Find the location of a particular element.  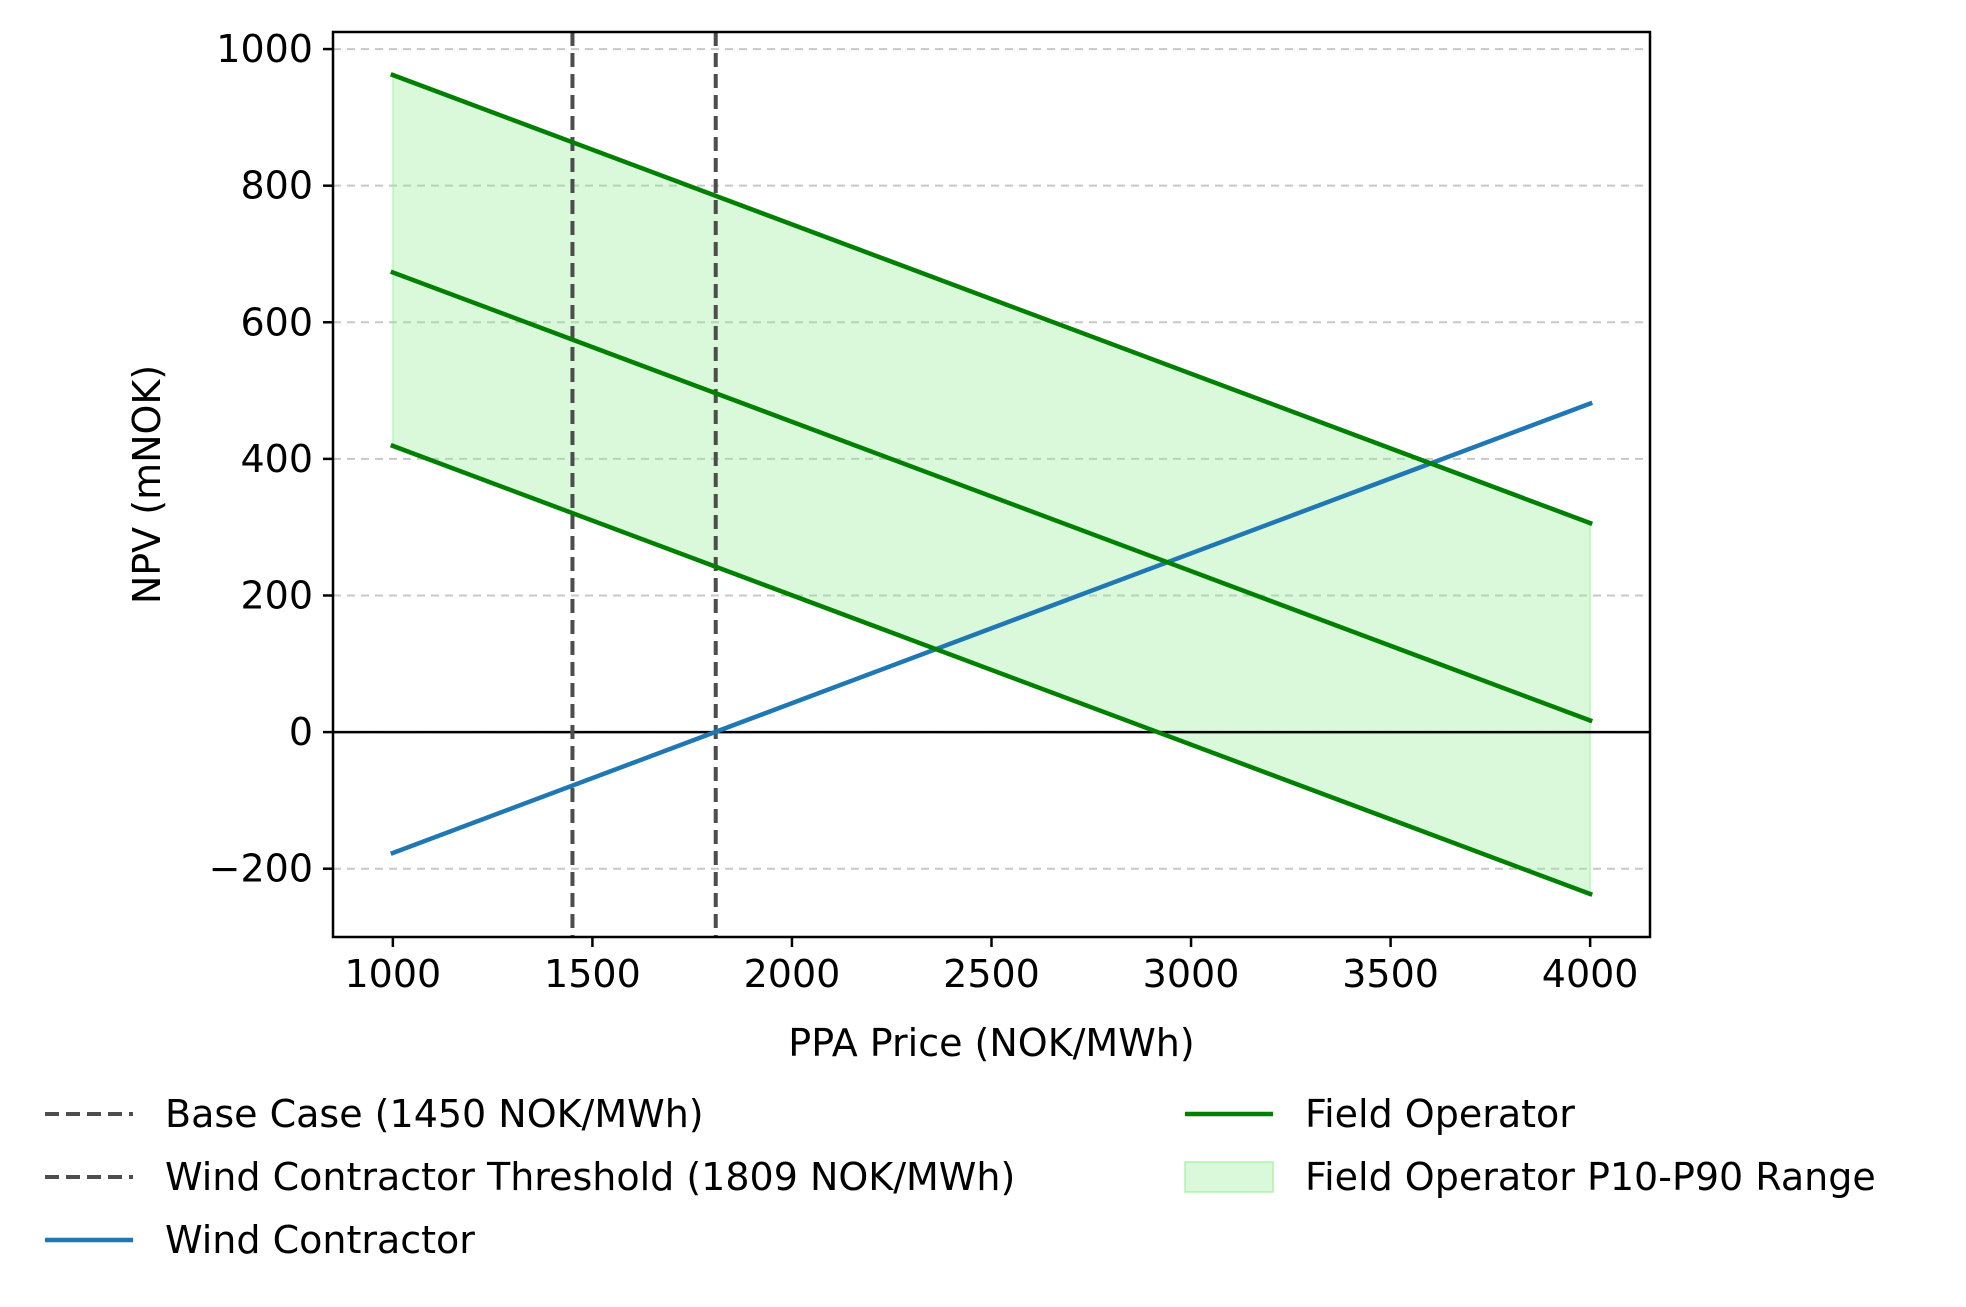

y-tick-label: 200 is located at coordinates (276, 595).